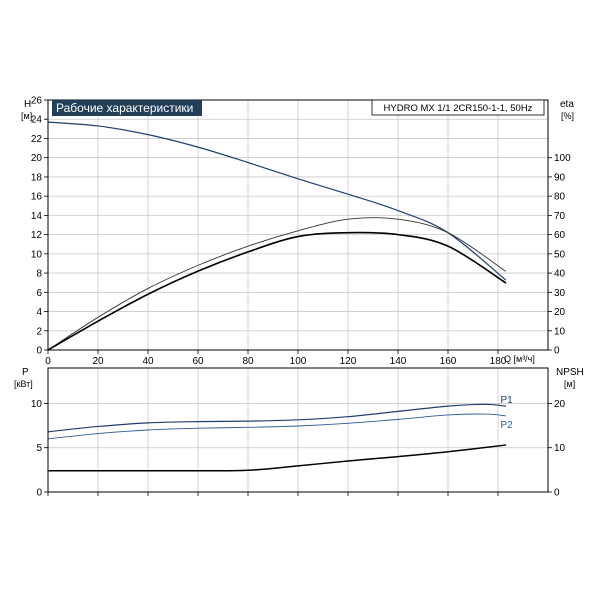  Describe the element at coordinates (37, 101) in the screenshot. I see `left-tick-label: 26` at that location.